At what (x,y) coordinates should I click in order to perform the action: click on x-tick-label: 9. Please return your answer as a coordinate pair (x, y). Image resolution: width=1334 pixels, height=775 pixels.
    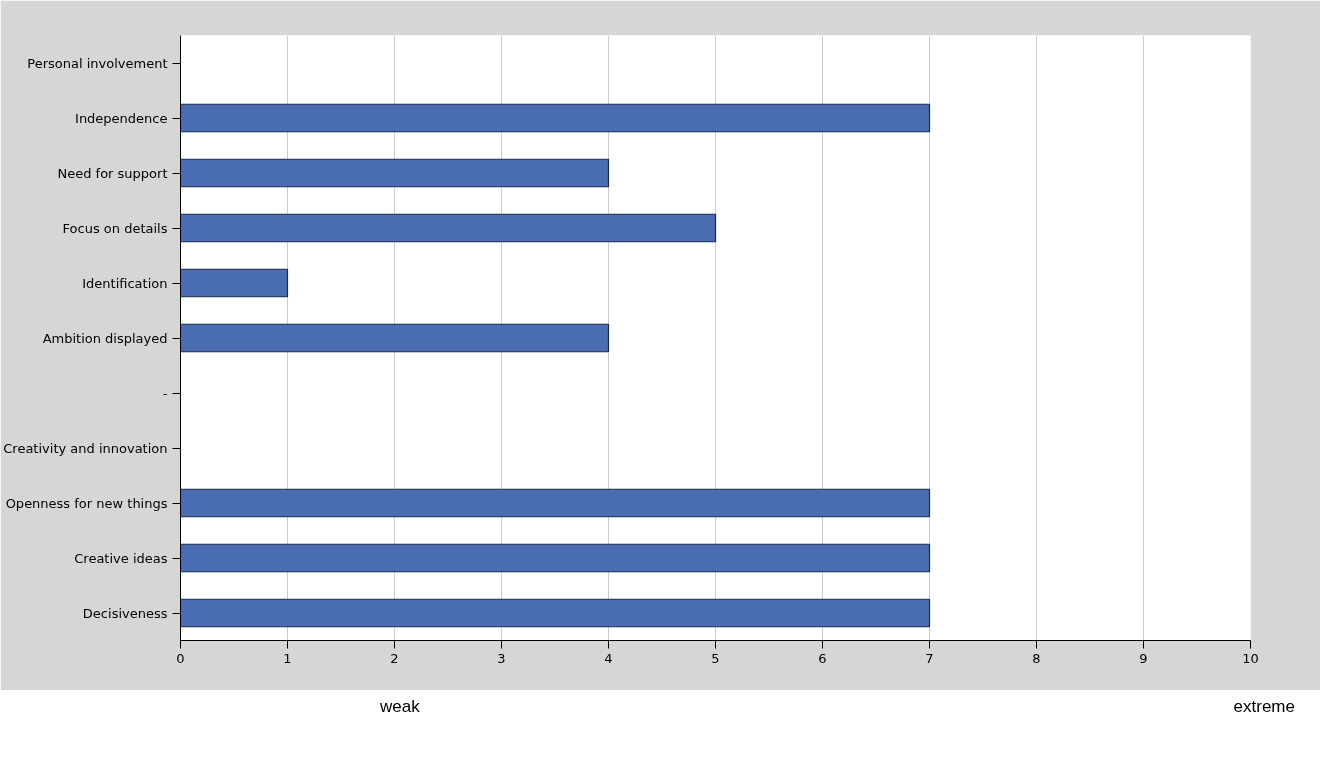
    Looking at the image, I should click on (1143, 658).